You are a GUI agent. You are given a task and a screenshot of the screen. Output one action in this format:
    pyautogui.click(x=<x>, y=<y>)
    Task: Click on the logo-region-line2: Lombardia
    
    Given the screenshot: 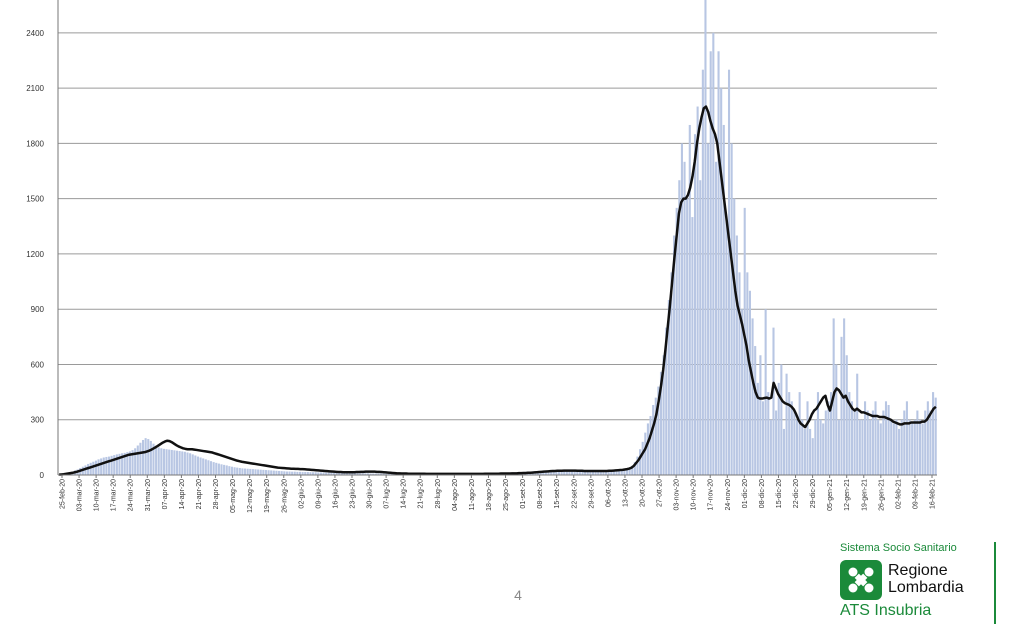 What is the action you would take?
    pyautogui.click(x=926, y=587)
    